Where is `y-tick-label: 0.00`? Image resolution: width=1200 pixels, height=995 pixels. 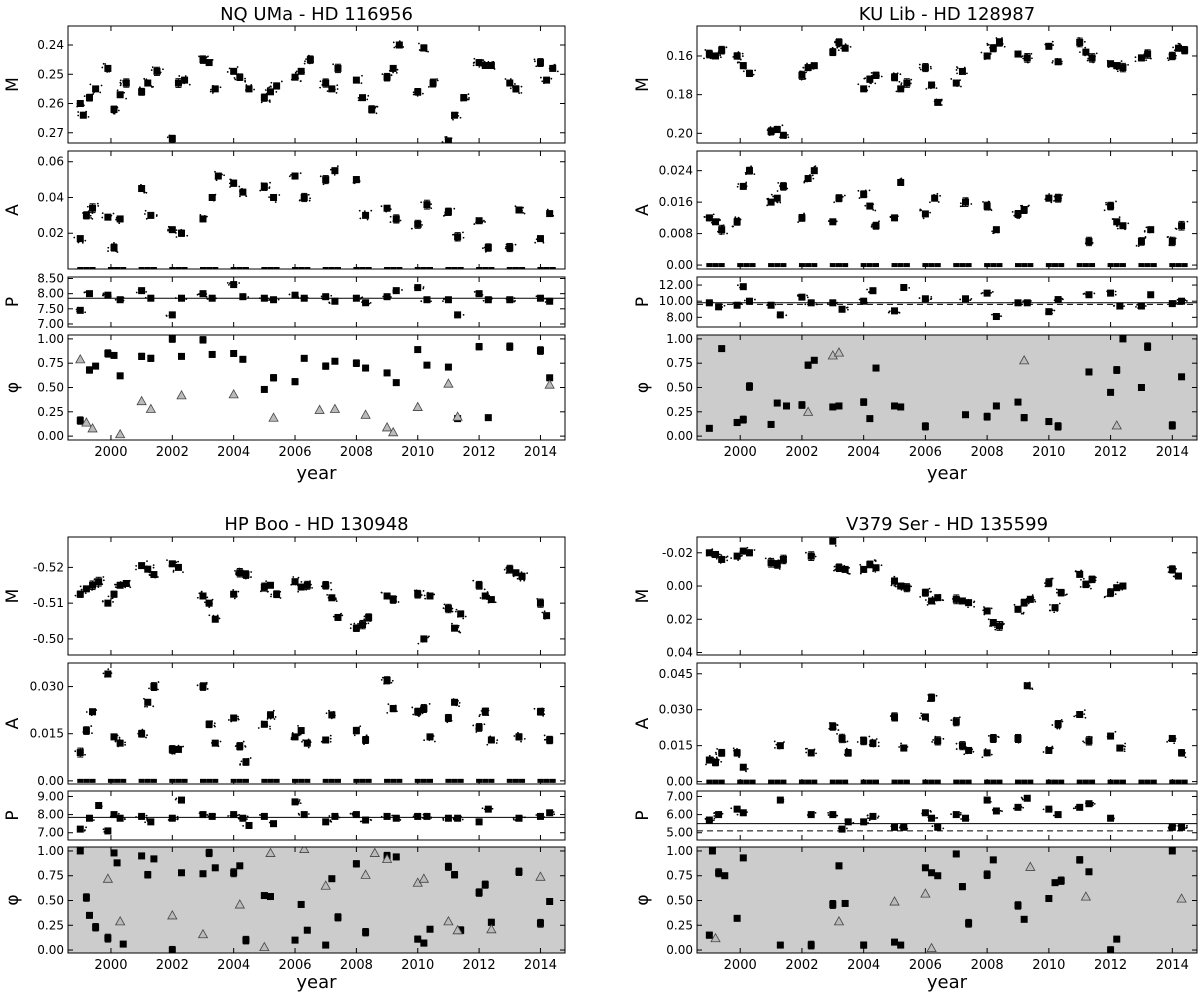
y-tick-label: 0.00 is located at coordinates (50, 436).